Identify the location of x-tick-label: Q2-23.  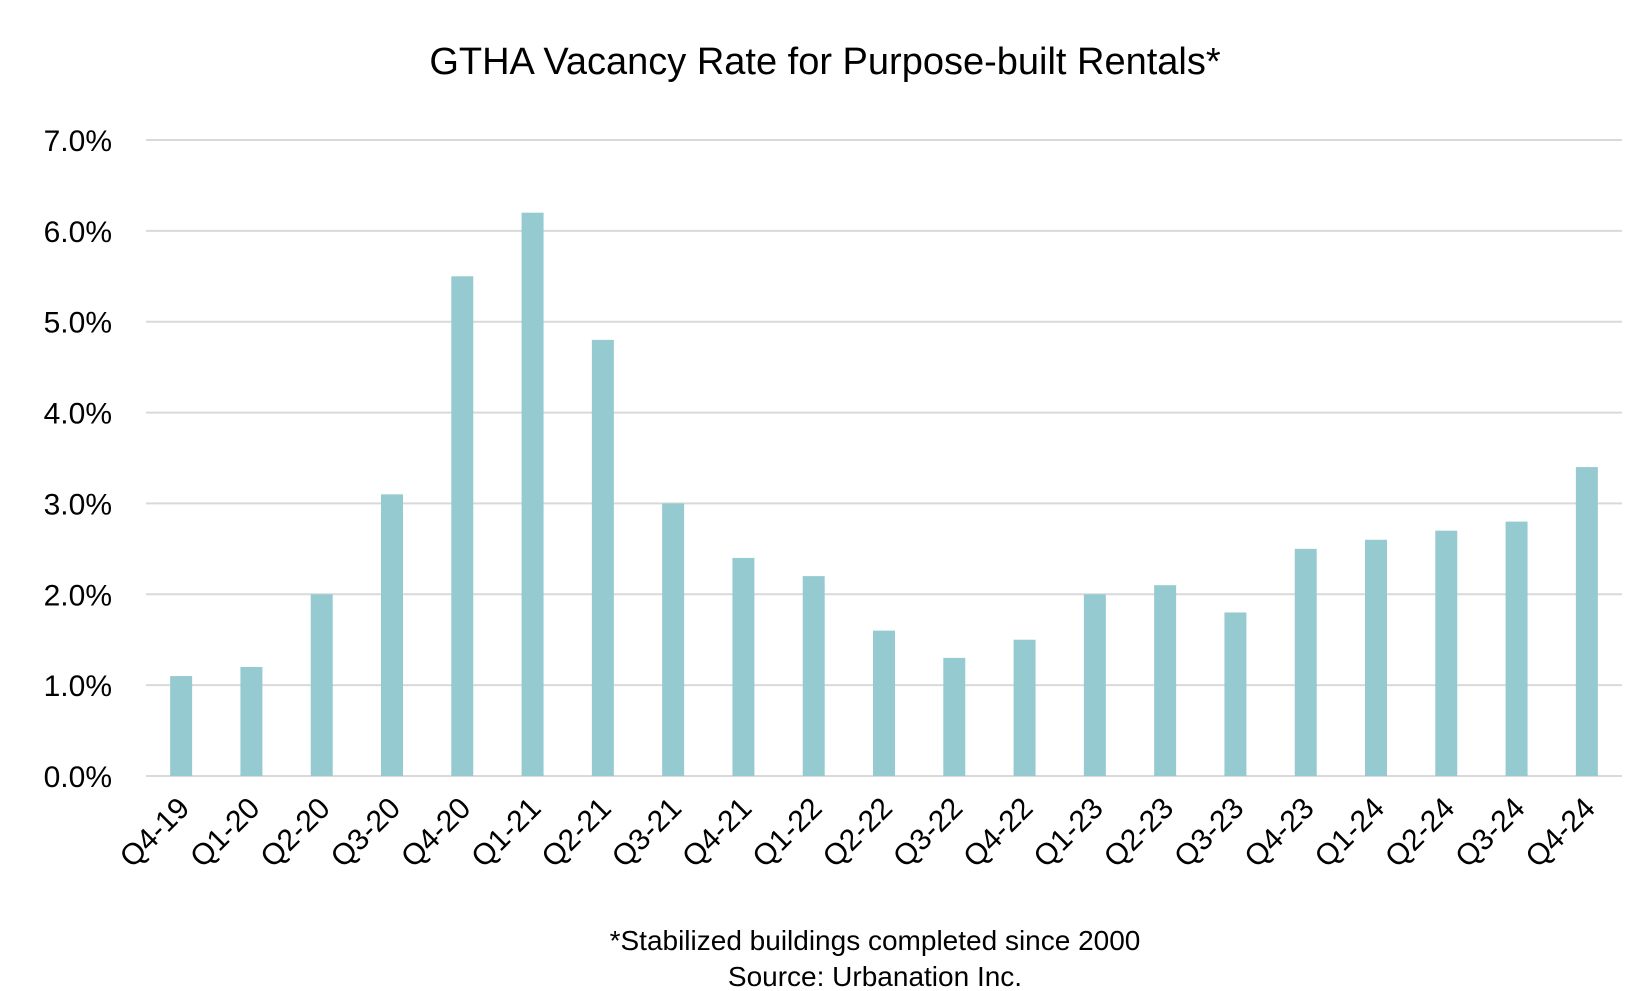
(1139, 833).